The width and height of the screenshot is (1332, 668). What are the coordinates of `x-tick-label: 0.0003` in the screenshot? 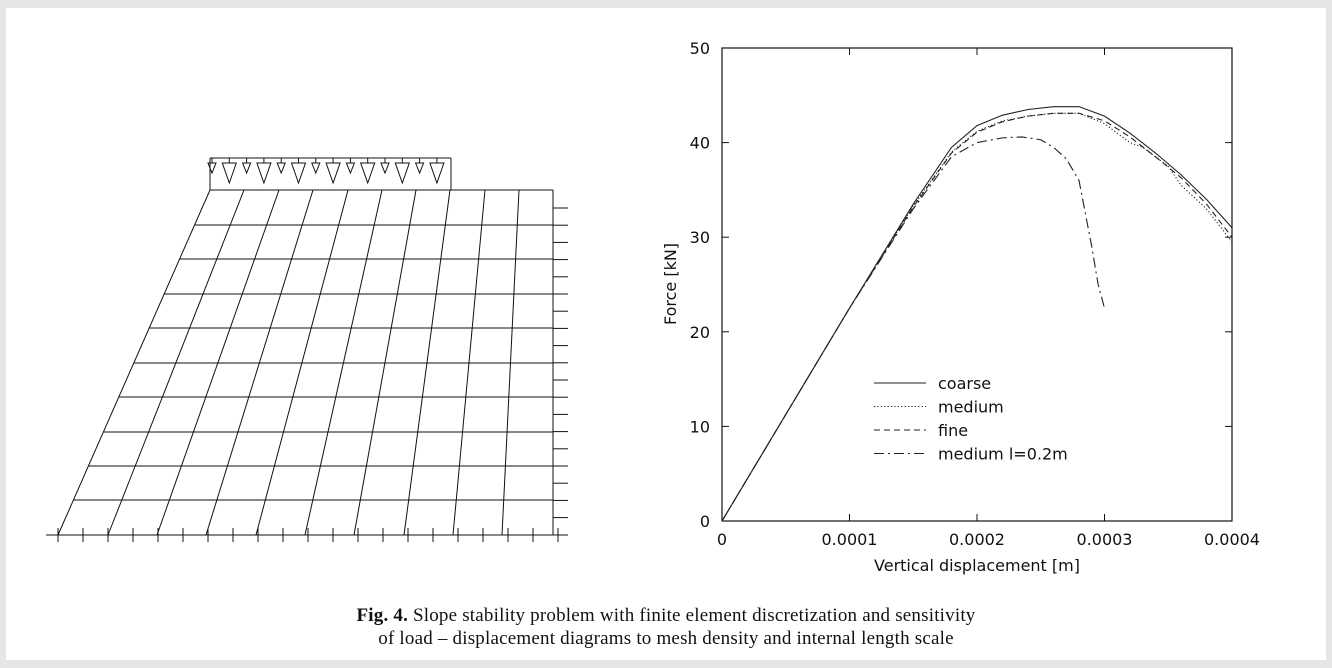 It's located at (1105, 539).